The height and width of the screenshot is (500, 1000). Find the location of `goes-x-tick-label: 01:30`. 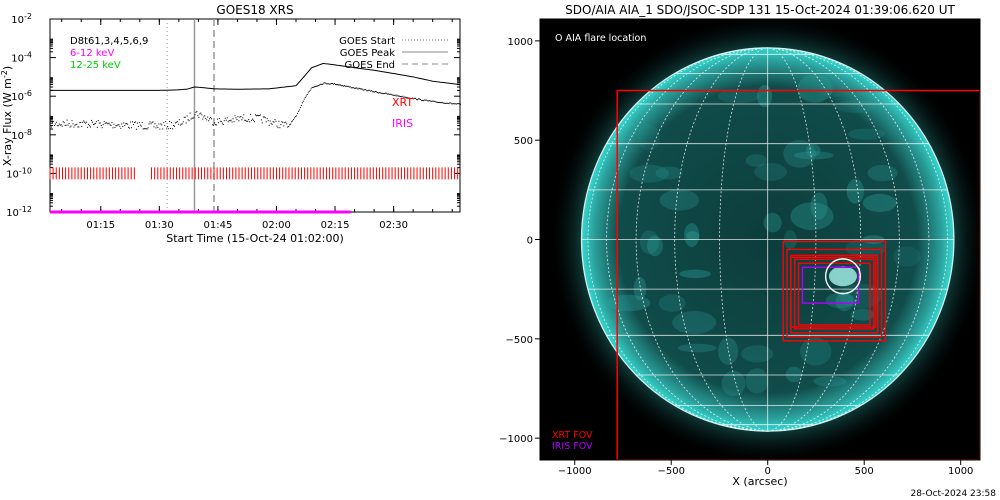

goes-x-tick-label: 01:30 is located at coordinates (159, 225).